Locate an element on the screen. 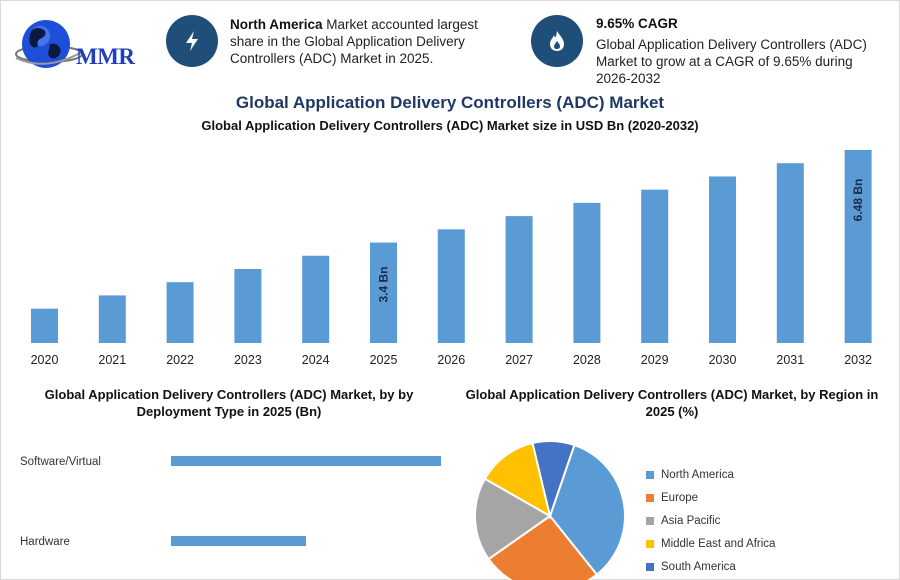  x-tick-label: 2029 is located at coordinates (655, 360).